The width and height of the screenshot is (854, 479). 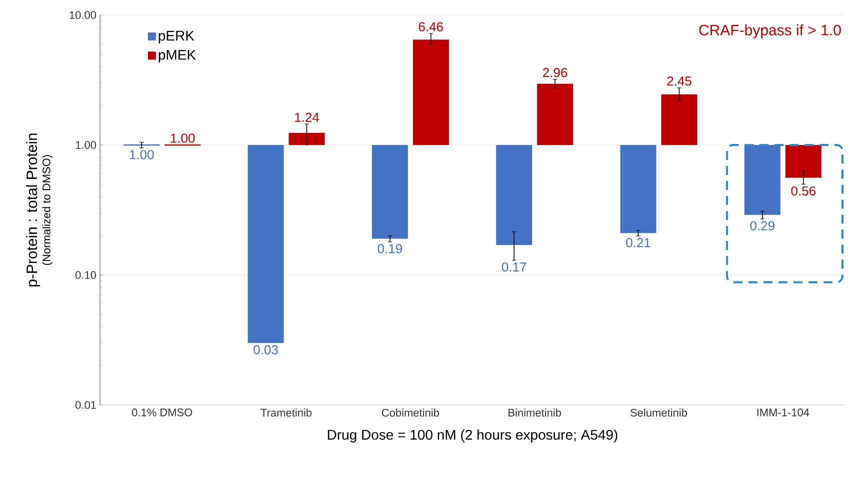 What do you see at coordinates (770, 31) in the screenshot?
I see `annotation: CRAF-bypass if > 1.0` at bounding box center [770, 31].